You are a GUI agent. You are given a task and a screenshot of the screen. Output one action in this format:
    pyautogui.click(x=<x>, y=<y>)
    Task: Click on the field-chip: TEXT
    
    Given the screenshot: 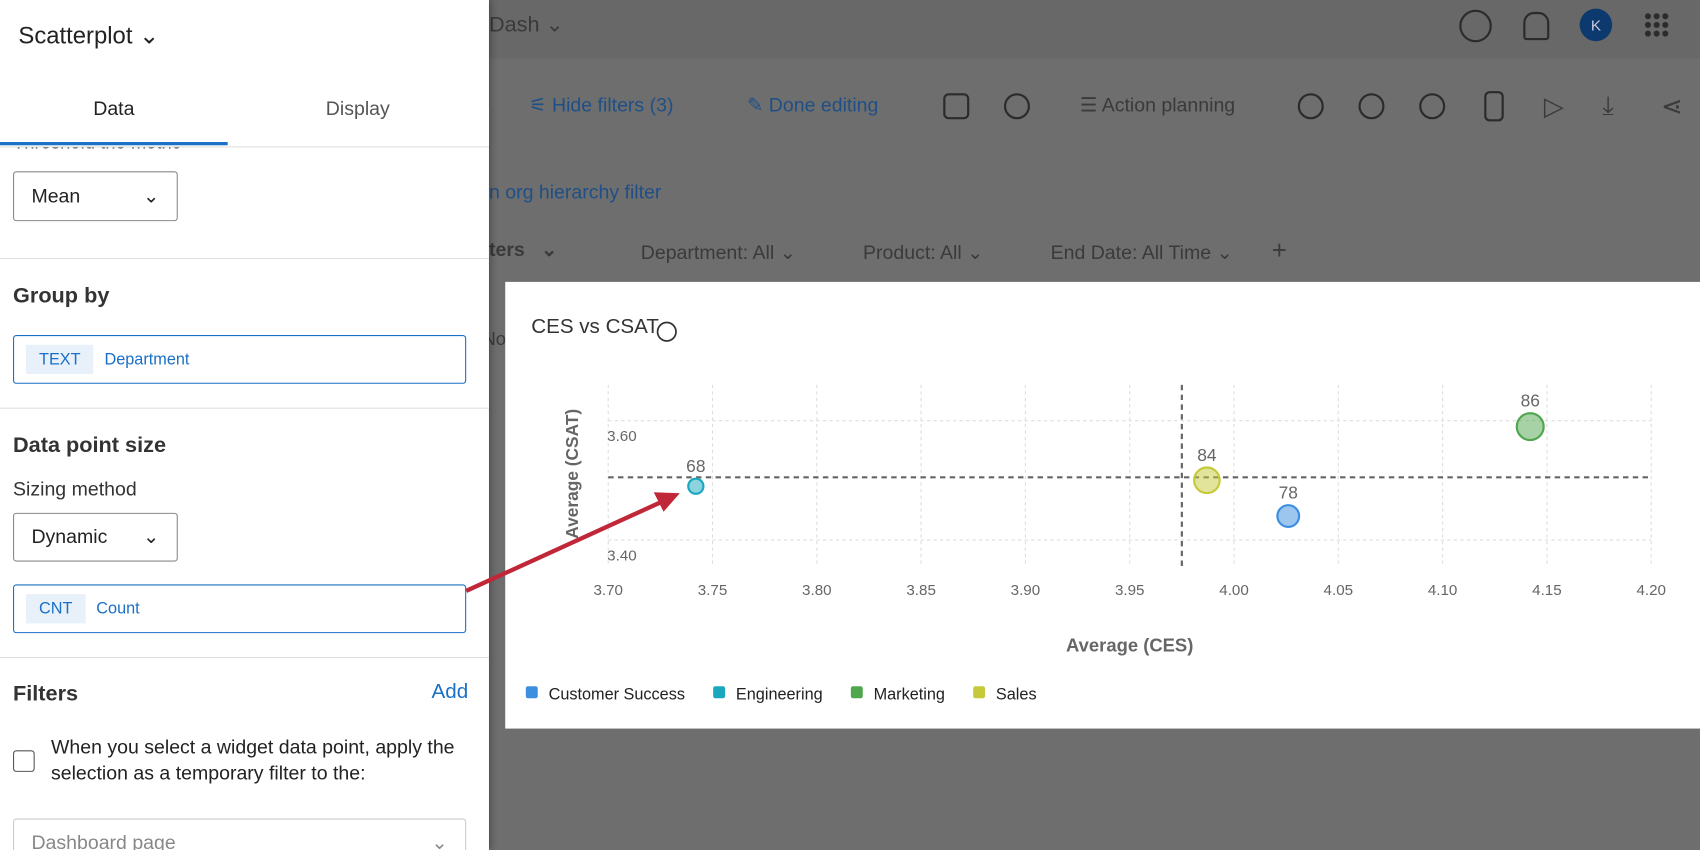 What is the action you would take?
    pyautogui.click(x=60, y=359)
    